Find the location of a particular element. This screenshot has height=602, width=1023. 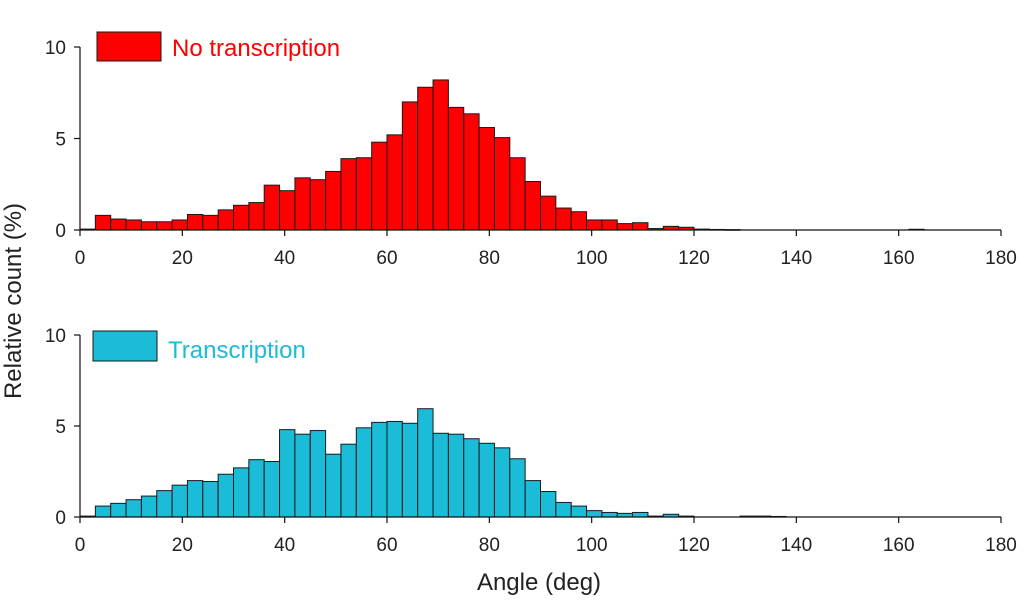

x-tick-label: 40 is located at coordinates (284, 545).